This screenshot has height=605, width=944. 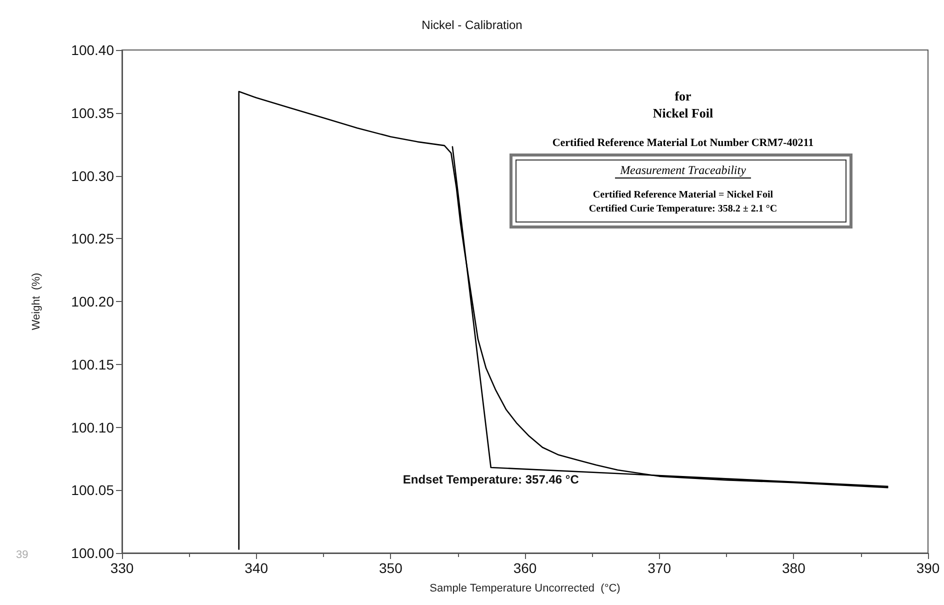 I want to click on x-tick-label: 360, so click(x=525, y=568).